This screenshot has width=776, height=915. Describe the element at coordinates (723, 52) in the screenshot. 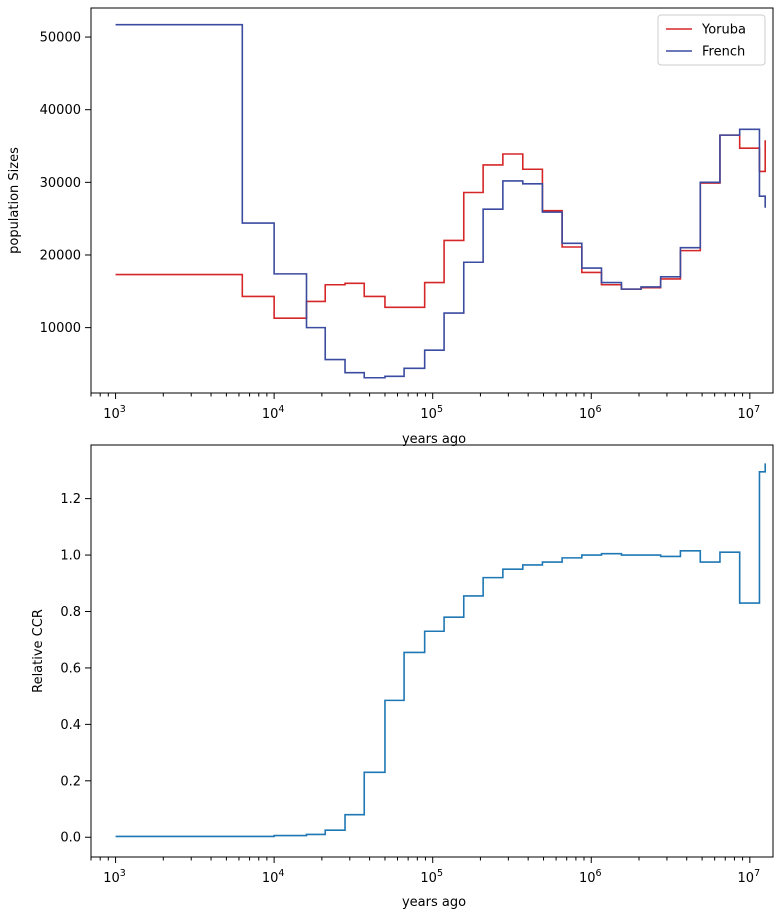

I see `legend-label-french: French` at that location.